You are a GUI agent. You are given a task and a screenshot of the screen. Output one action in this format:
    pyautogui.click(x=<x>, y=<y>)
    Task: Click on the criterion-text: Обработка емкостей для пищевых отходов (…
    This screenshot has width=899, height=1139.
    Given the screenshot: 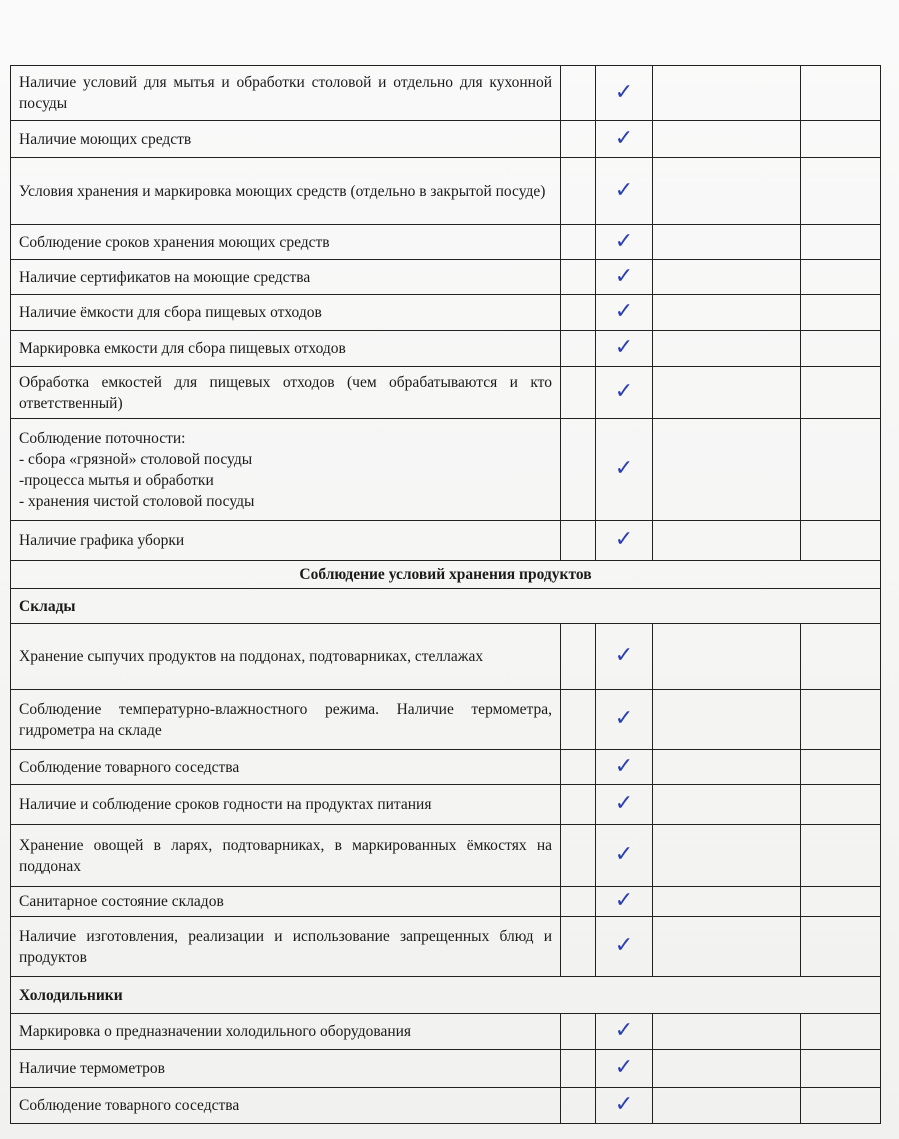 What is the action you would take?
    pyautogui.click(x=285, y=392)
    